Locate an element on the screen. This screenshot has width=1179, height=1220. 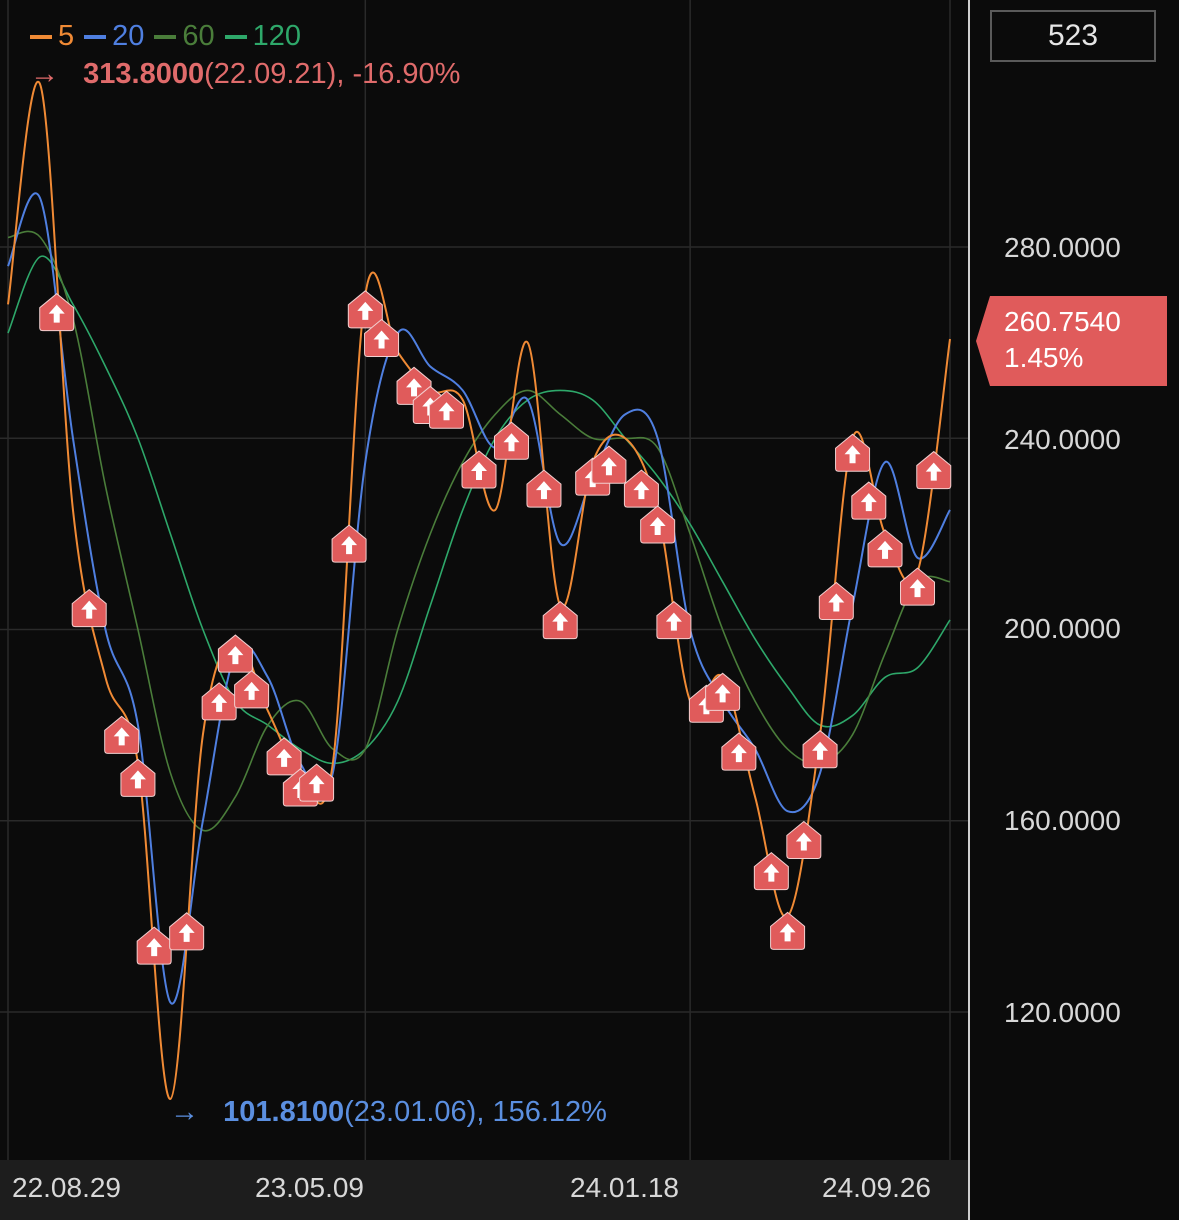
price-tag-shape is located at coordinates (1071, 341).